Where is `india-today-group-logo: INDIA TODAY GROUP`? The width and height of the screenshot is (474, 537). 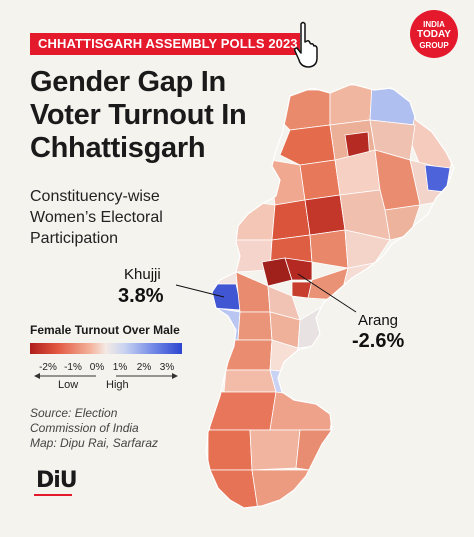
india-today-group-logo: INDIA TODAY GROUP is located at coordinates (434, 34).